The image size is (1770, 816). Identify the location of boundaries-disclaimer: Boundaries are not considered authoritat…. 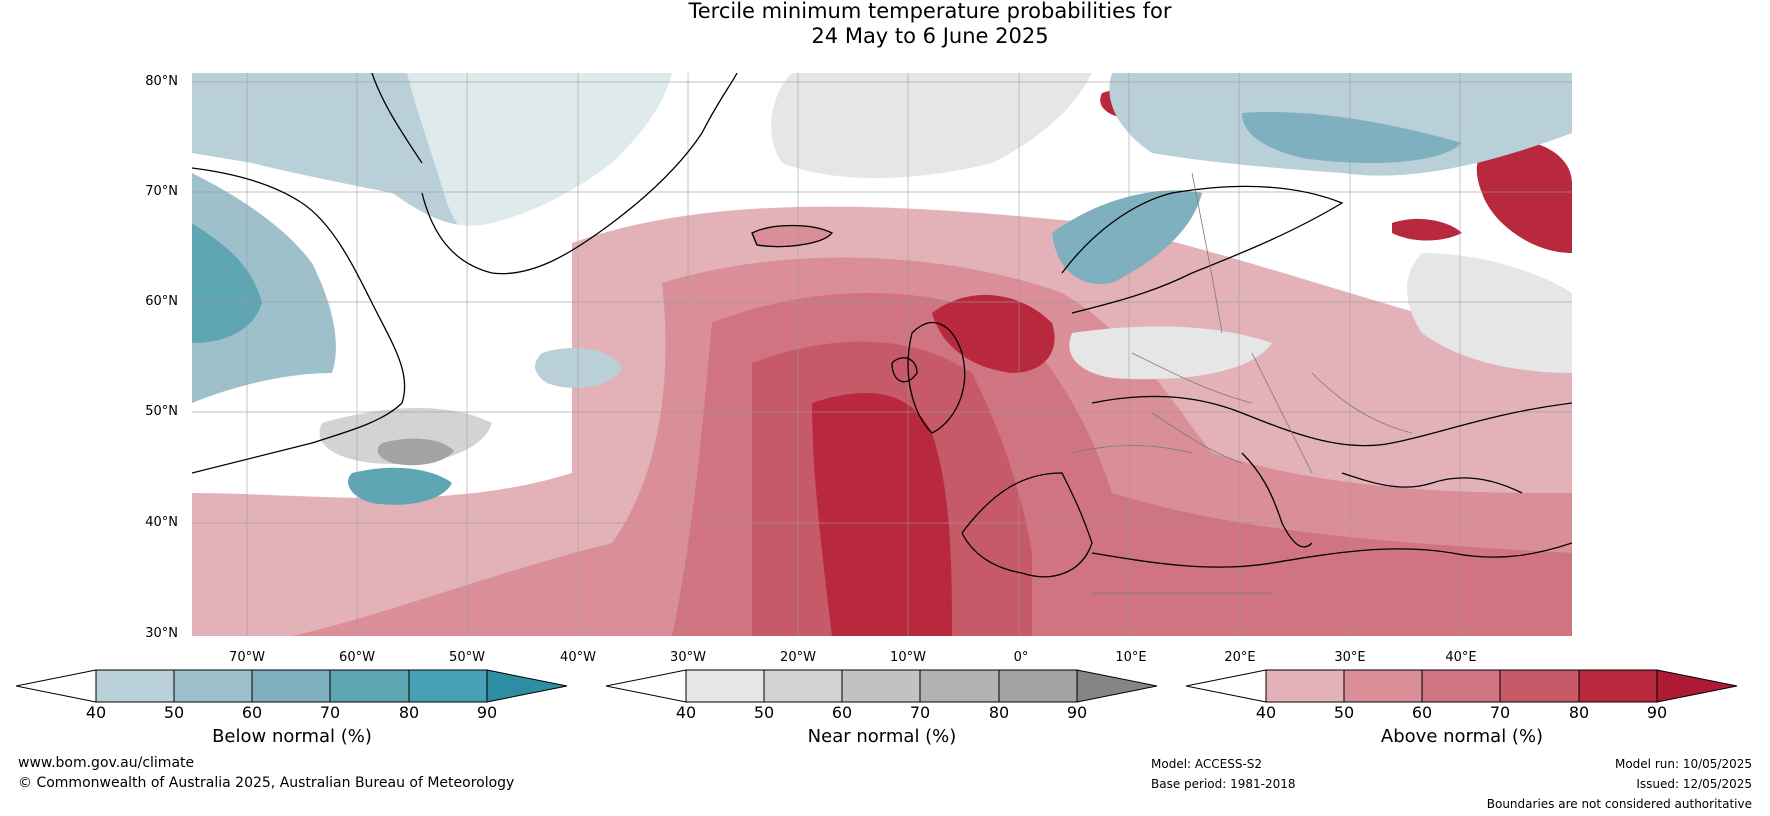
(1619, 804).